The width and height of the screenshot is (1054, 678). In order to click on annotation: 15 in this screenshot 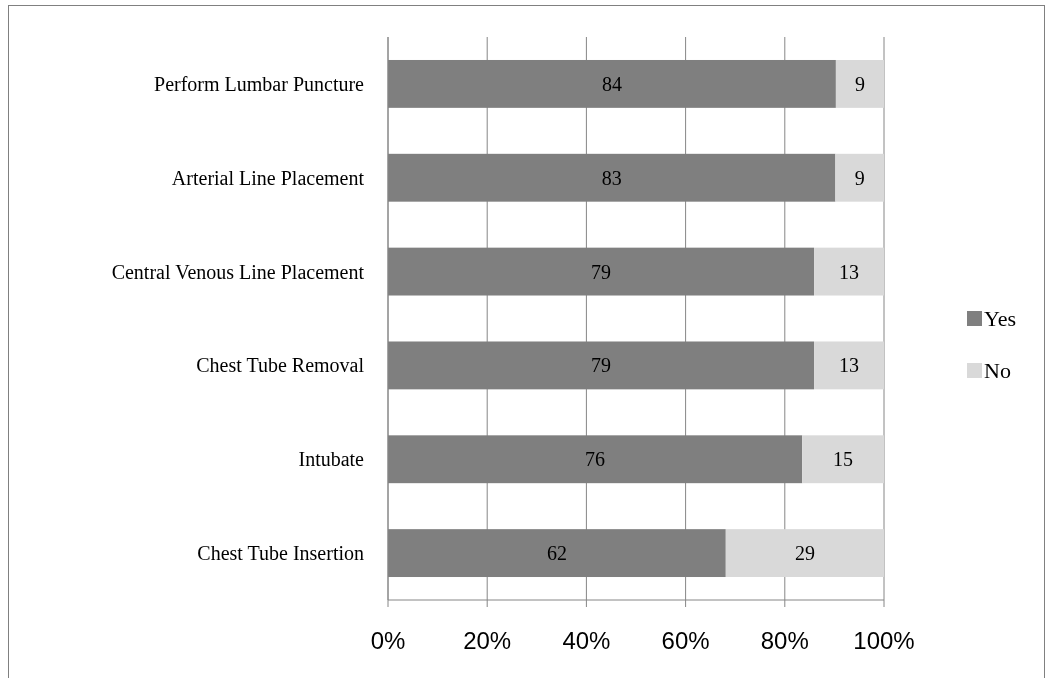, I will do `click(843, 459)`.